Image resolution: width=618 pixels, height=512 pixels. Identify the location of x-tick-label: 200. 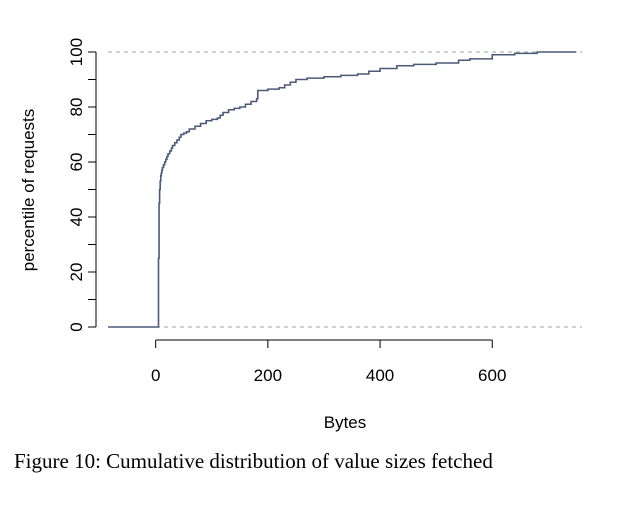
(268, 375).